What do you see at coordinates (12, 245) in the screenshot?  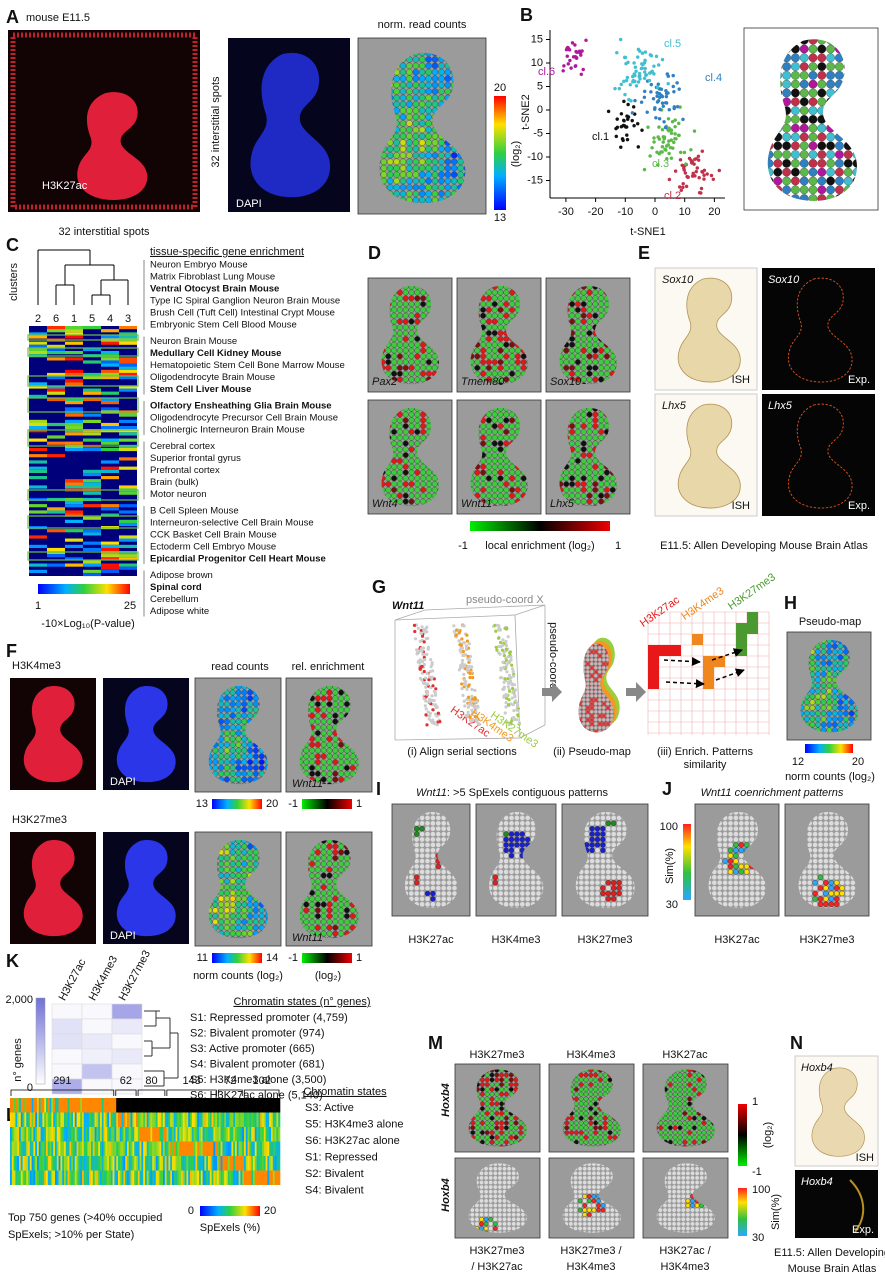 I see `panel-label: C` at bounding box center [12, 245].